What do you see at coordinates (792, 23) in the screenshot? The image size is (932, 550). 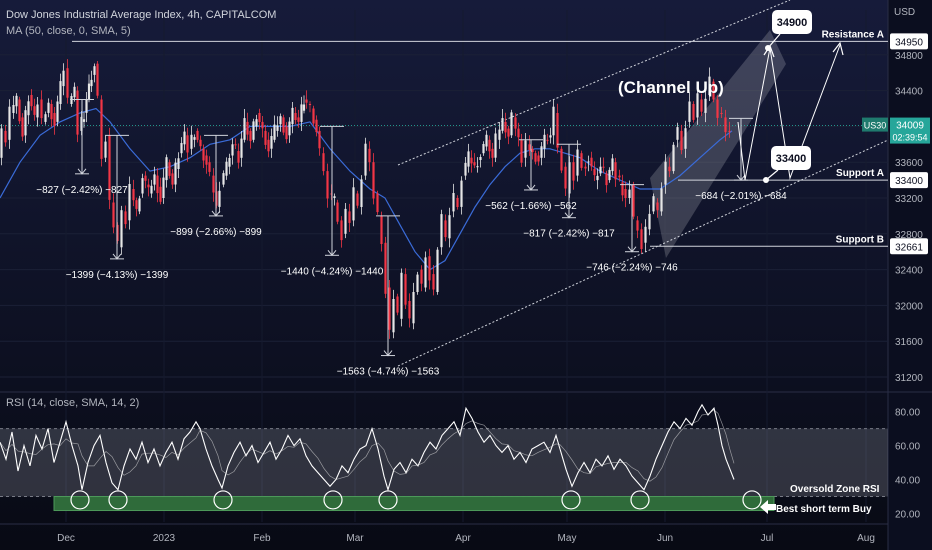 I see `callout-text: 34900` at bounding box center [792, 23].